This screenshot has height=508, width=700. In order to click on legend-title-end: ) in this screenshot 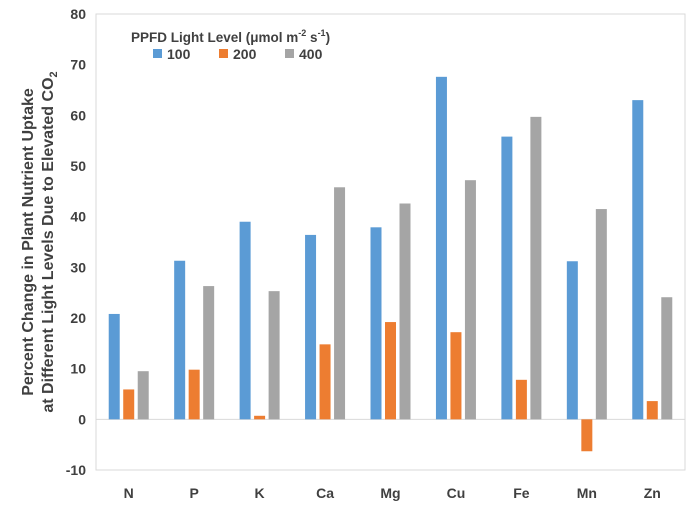, I will do `click(328, 37)`.